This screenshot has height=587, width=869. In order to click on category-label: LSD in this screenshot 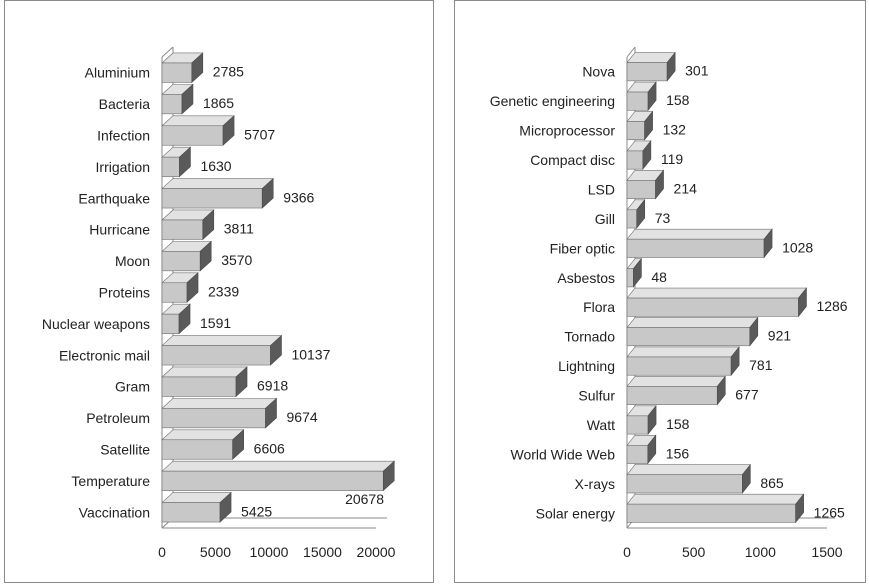, I will do `click(601, 189)`.